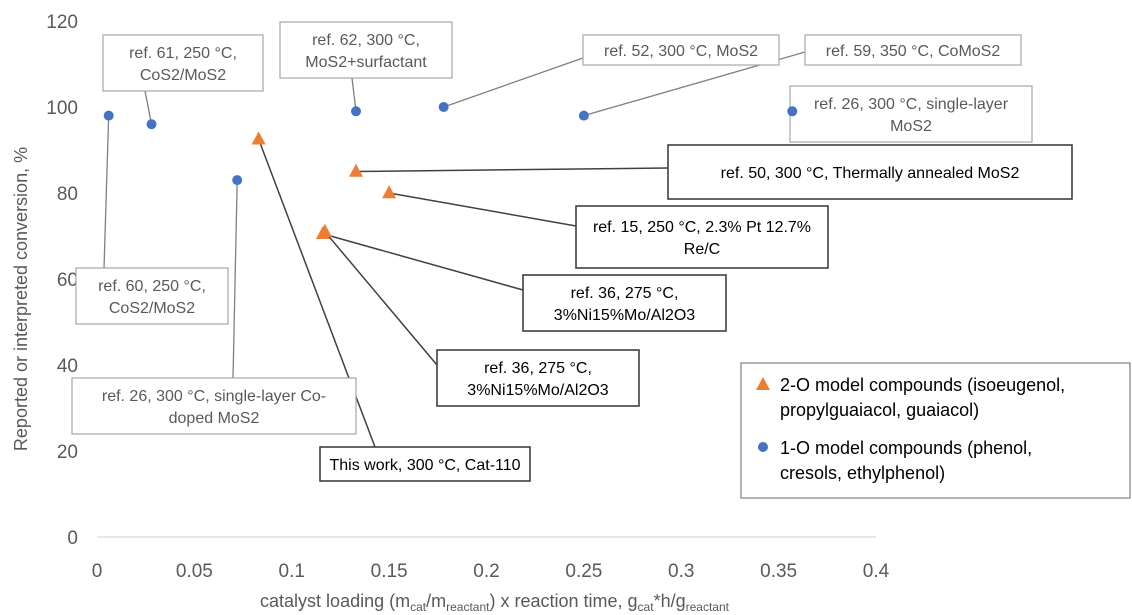 This screenshot has height=615, width=1132. I want to click on legend-label: 1-O model compounds (phenol,, so click(906, 448).